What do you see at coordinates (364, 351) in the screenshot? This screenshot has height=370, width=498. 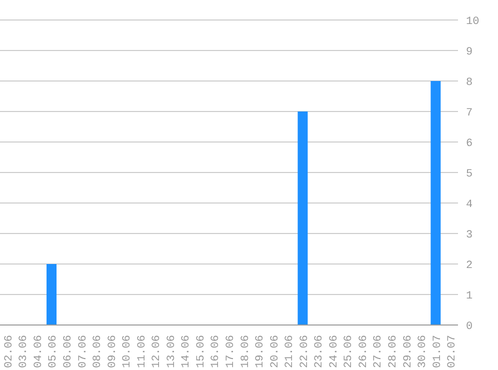 I see `x-tick-label: 26.06` at bounding box center [364, 351].